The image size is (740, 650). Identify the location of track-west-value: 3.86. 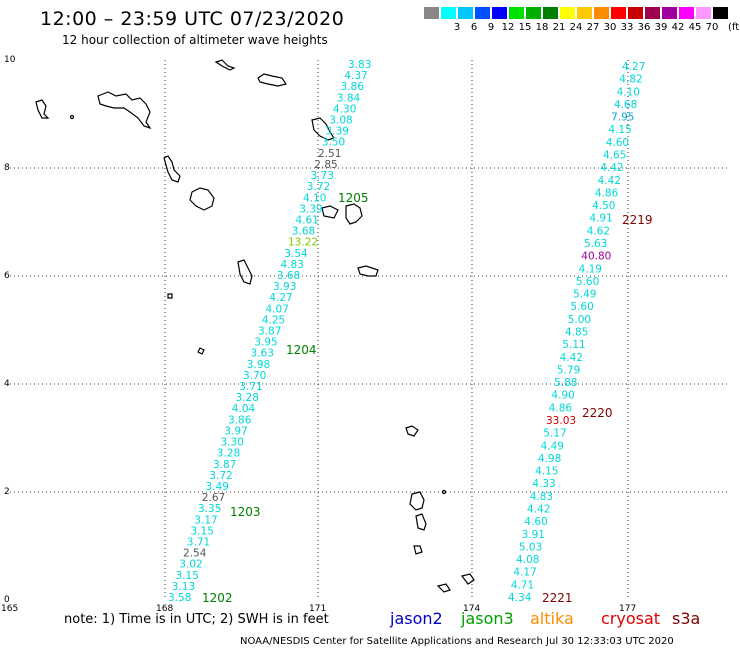
(240, 420).